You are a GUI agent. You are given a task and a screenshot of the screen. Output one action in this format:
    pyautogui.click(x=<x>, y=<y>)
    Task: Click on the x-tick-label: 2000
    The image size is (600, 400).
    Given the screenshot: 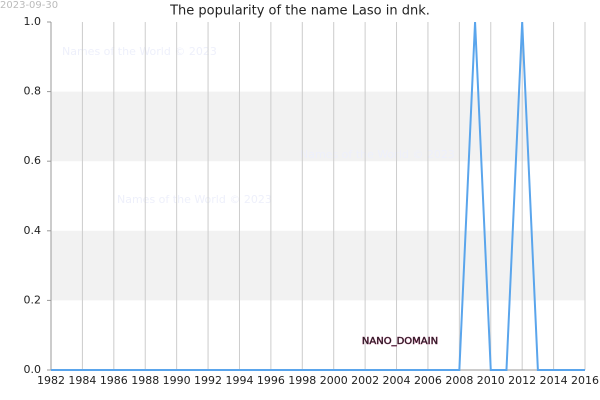 What is the action you would take?
    pyautogui.click(x=334, y=380)
    